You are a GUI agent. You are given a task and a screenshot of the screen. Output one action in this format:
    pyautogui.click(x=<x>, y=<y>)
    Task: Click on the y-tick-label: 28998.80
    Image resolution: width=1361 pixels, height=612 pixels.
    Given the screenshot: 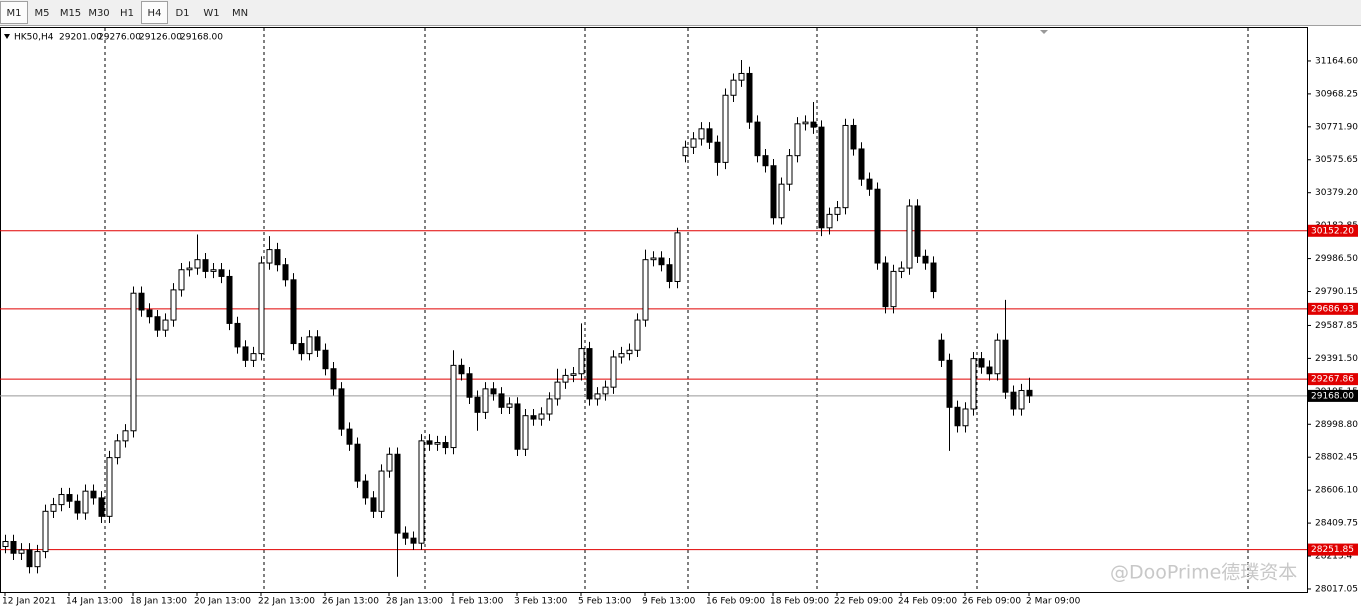 What is the action you would take?
    pyautogui.click(x=1336, y=425)
    